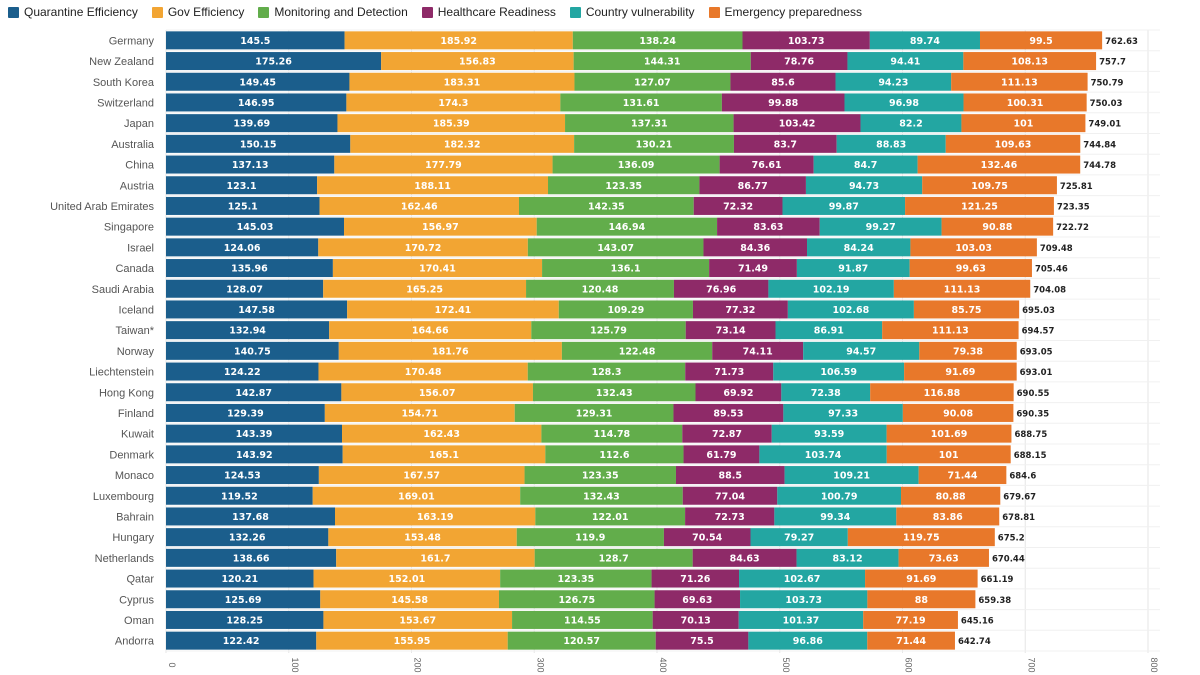  What do you see at coordinates (785, 12) in the screenshot?
I see `legend-item: Emergency preparedness` at bounding box center [785, 12].